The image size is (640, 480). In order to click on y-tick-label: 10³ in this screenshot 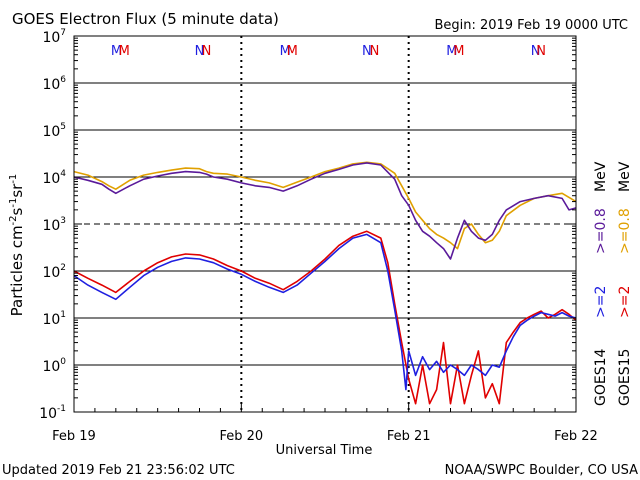, I will do `click(54, 225)`.